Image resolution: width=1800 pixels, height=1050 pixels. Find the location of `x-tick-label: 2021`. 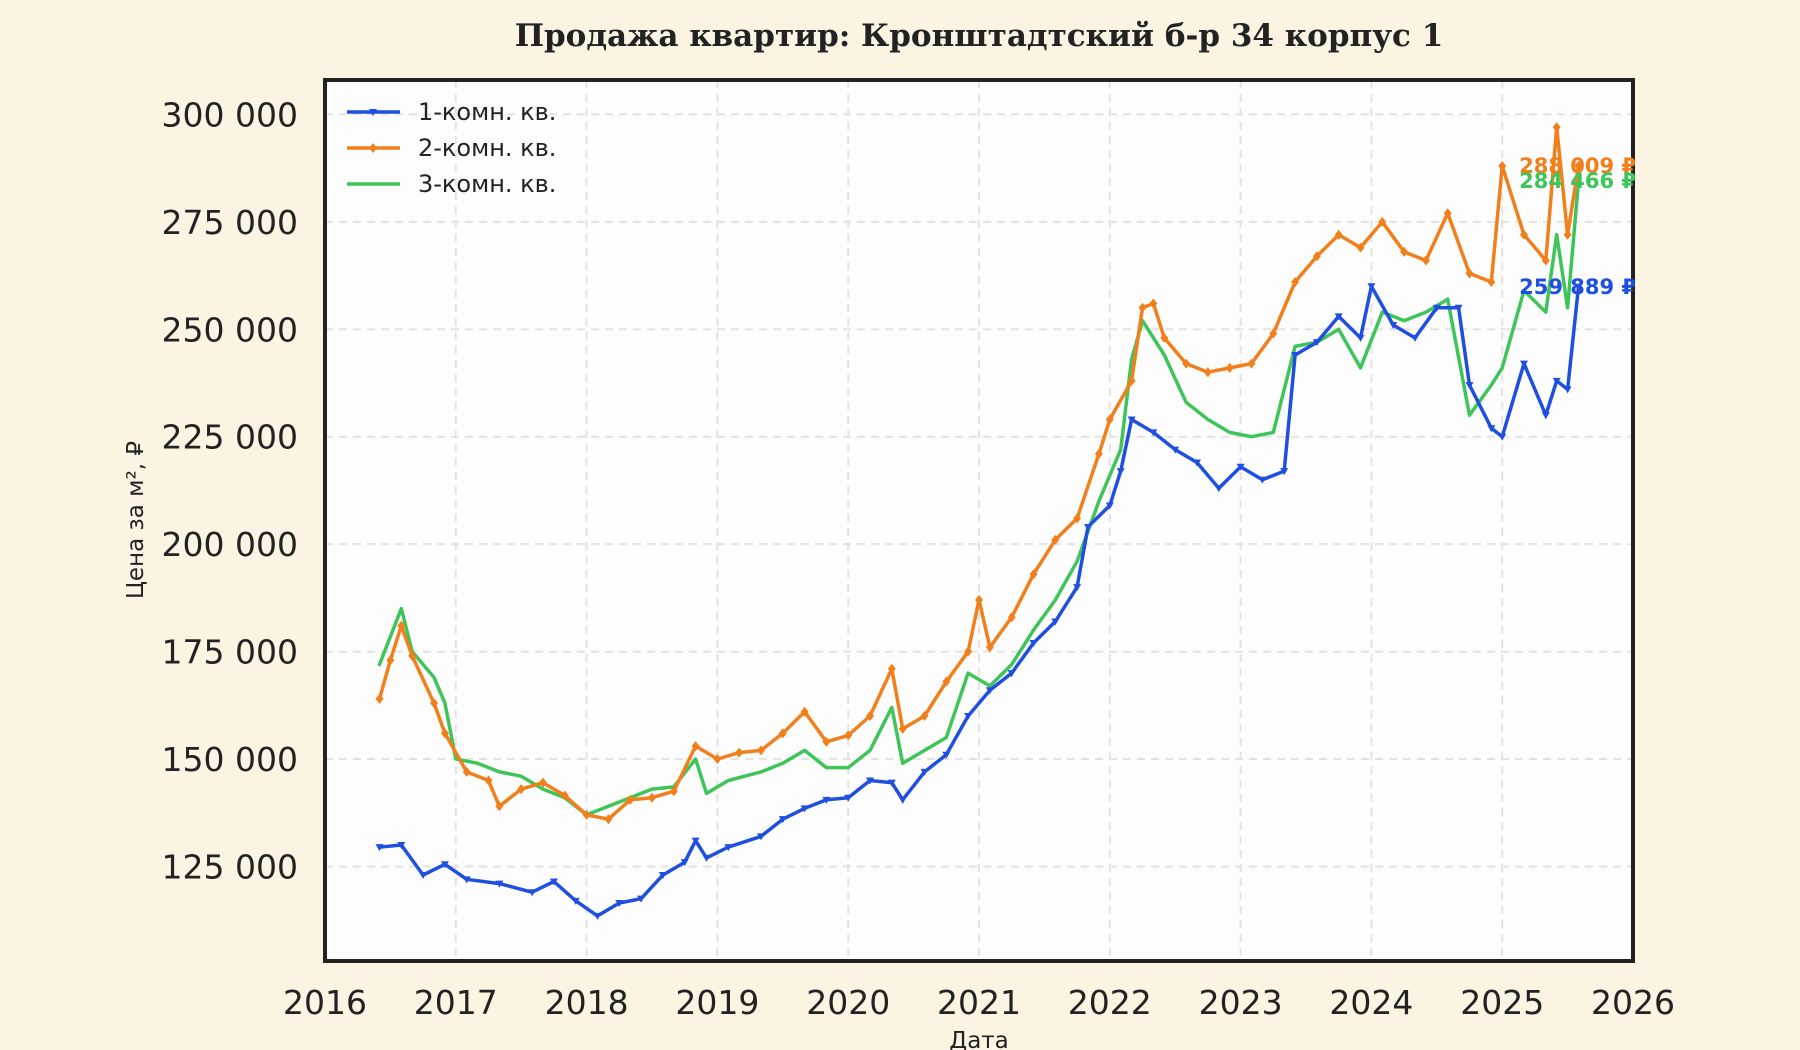

x-tick-label: 2021 is located at coordinates (979, 1002).